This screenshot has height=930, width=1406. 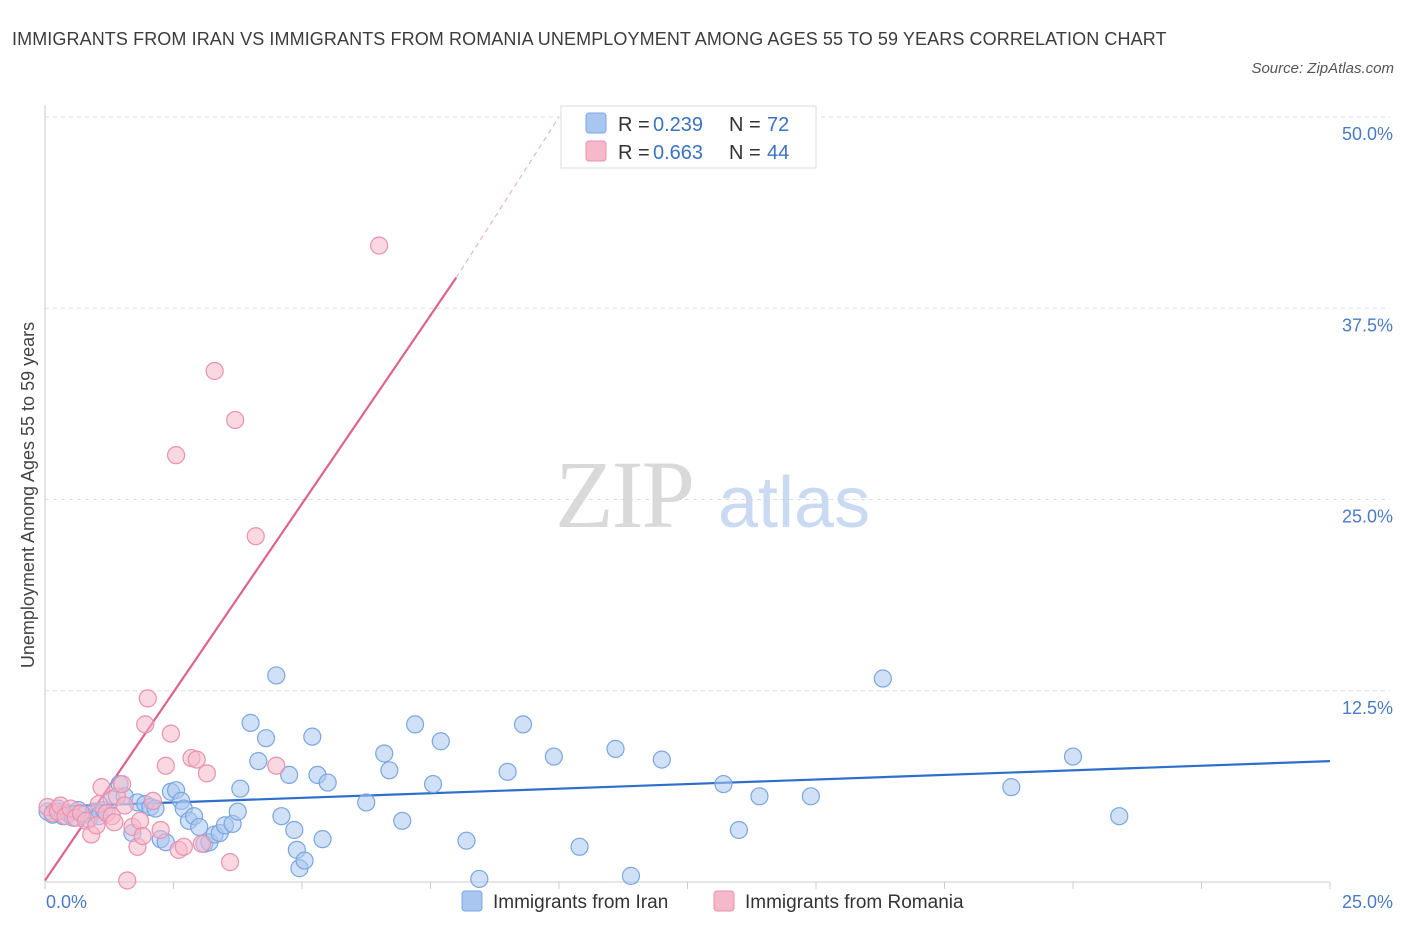 What do you see at coordinates (854, 902) in the screenshot?
I see `bottom-legend-label-romania: Immigrants from Romania` at bounding box center [854, 902].